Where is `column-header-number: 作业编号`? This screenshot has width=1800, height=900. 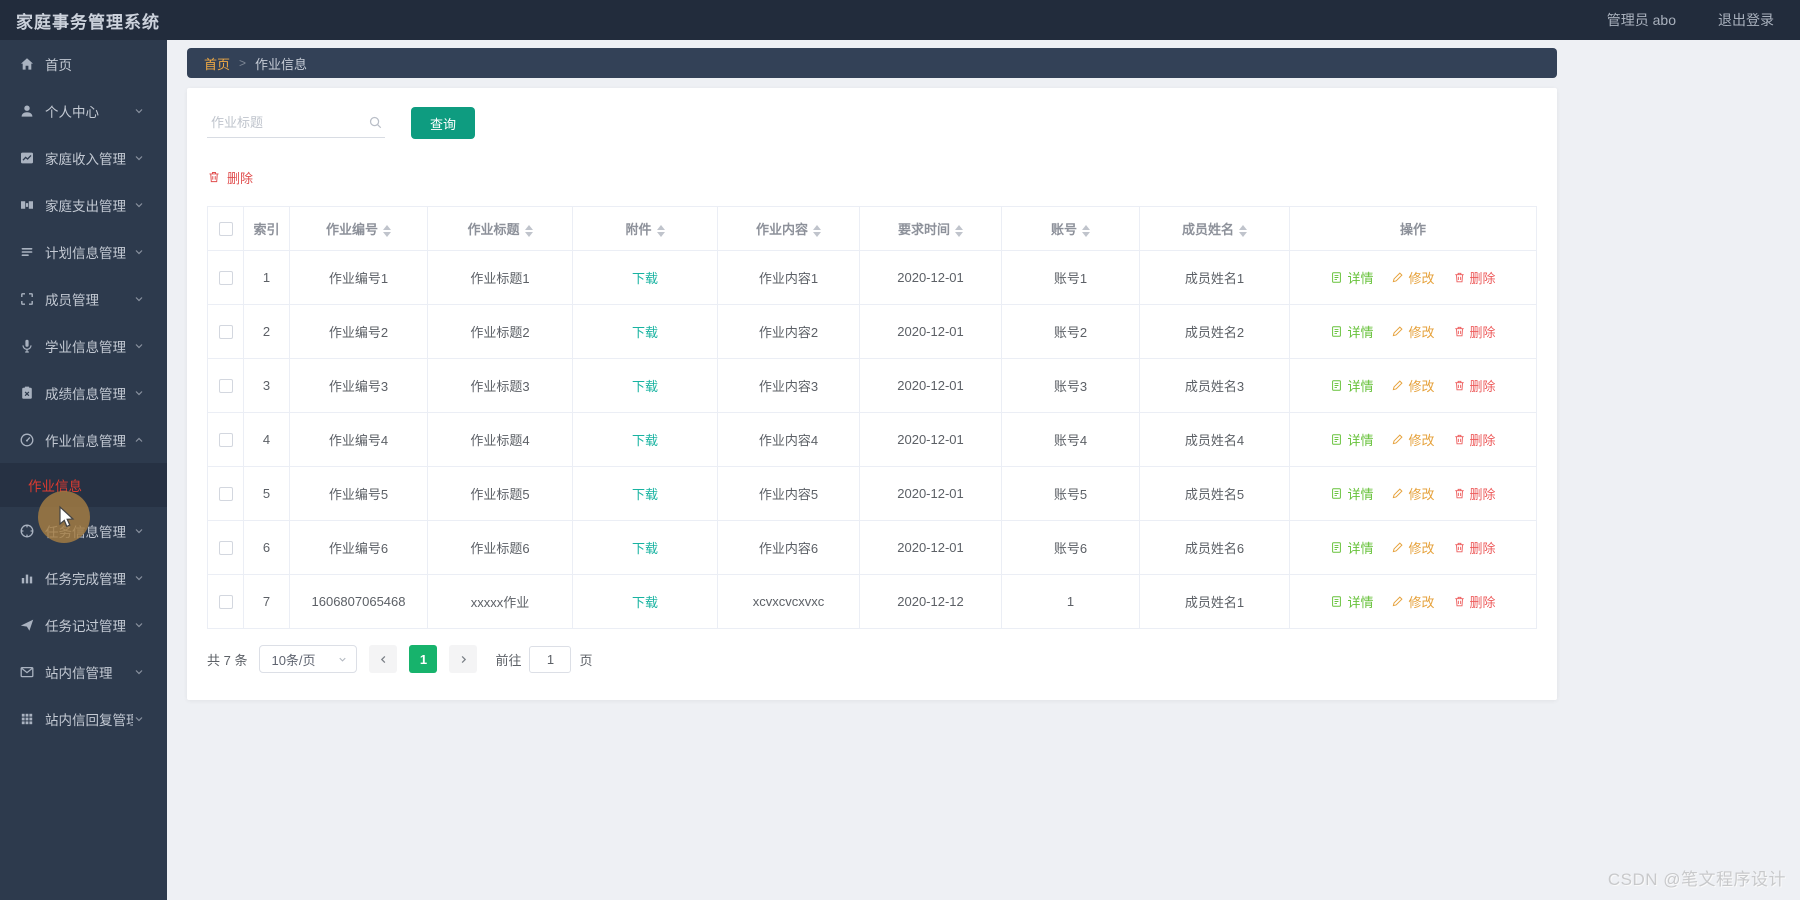 column-header-number: 作业编号 is located at coordinates (358, 228).